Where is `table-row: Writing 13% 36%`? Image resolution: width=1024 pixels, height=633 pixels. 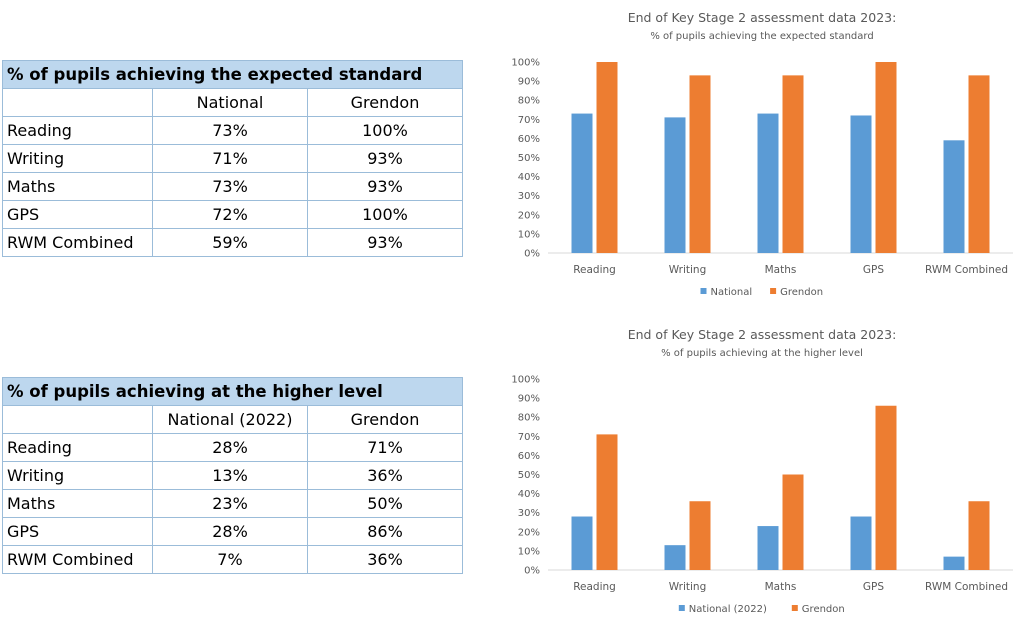 table-row: Writing 13% 36% is located at coordinates (233, 475).